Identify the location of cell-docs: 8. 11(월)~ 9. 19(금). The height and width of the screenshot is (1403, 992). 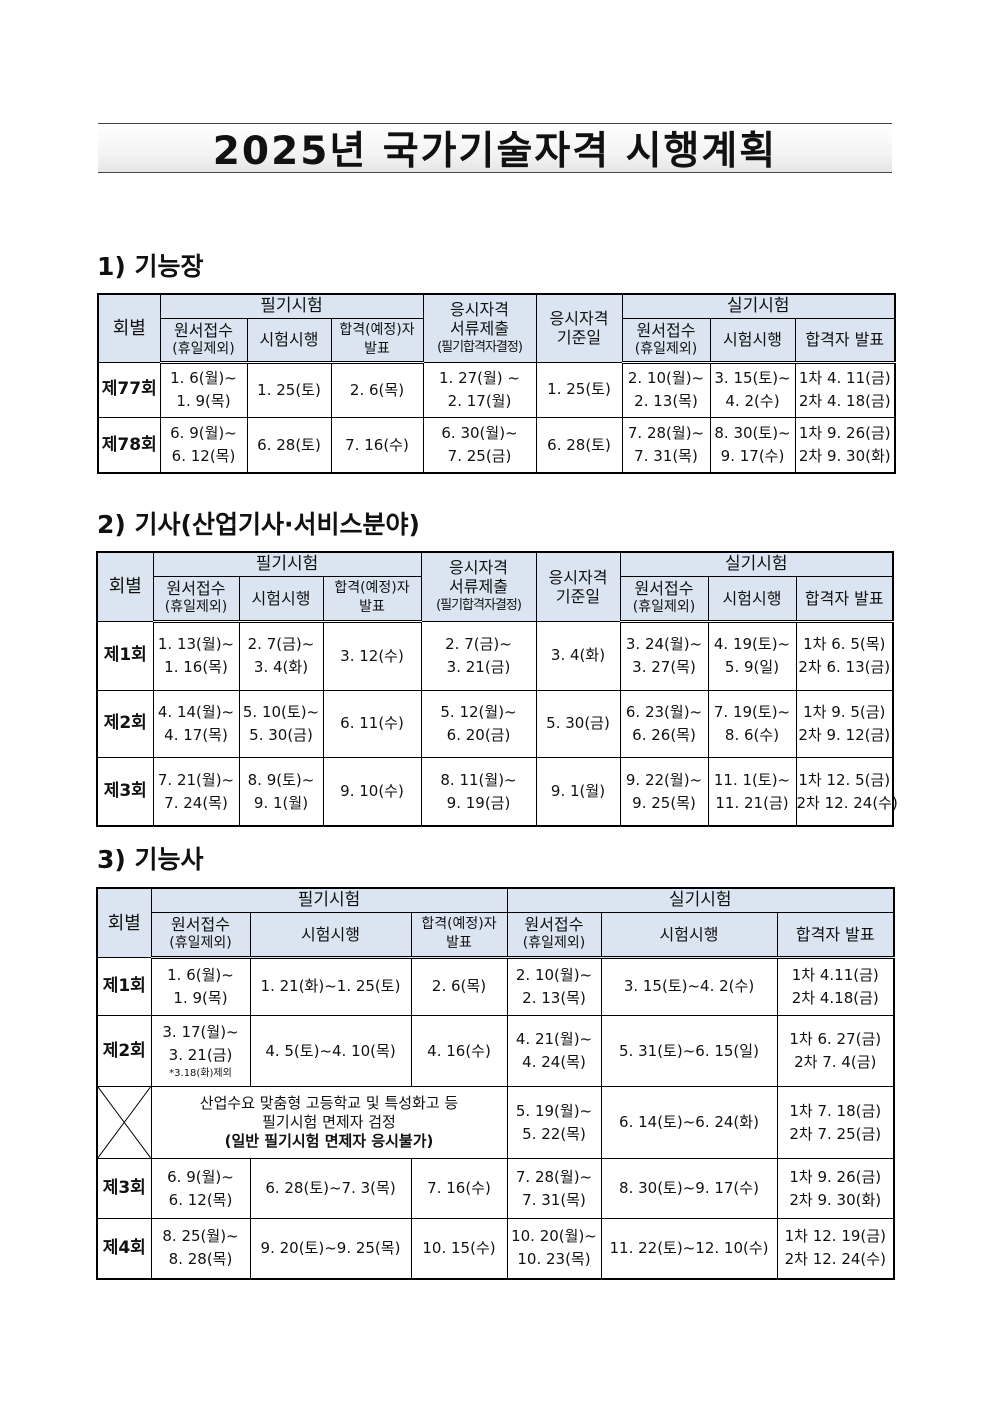
(478, 792).